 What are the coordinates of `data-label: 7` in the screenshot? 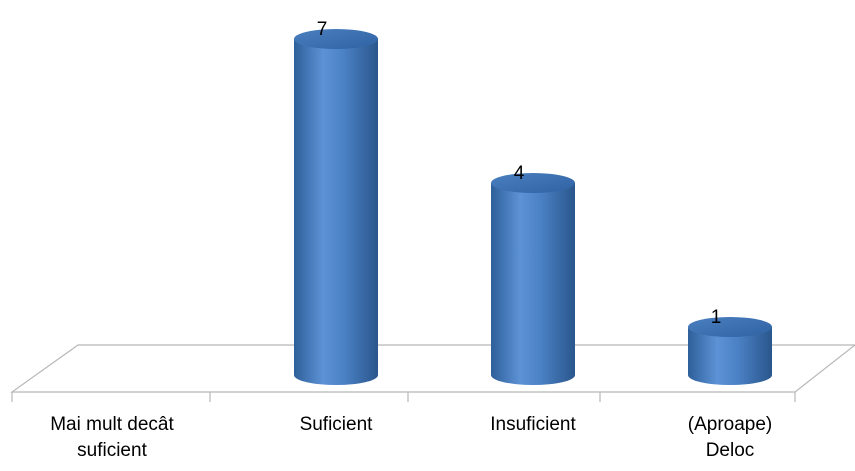 It's located at (322, 29).